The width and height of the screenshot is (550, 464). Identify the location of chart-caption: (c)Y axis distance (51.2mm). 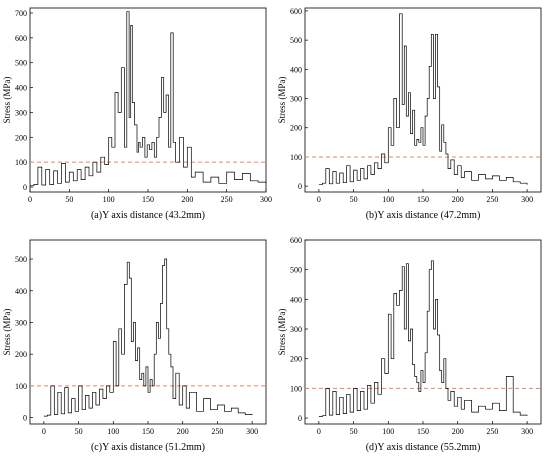
(148, 447).